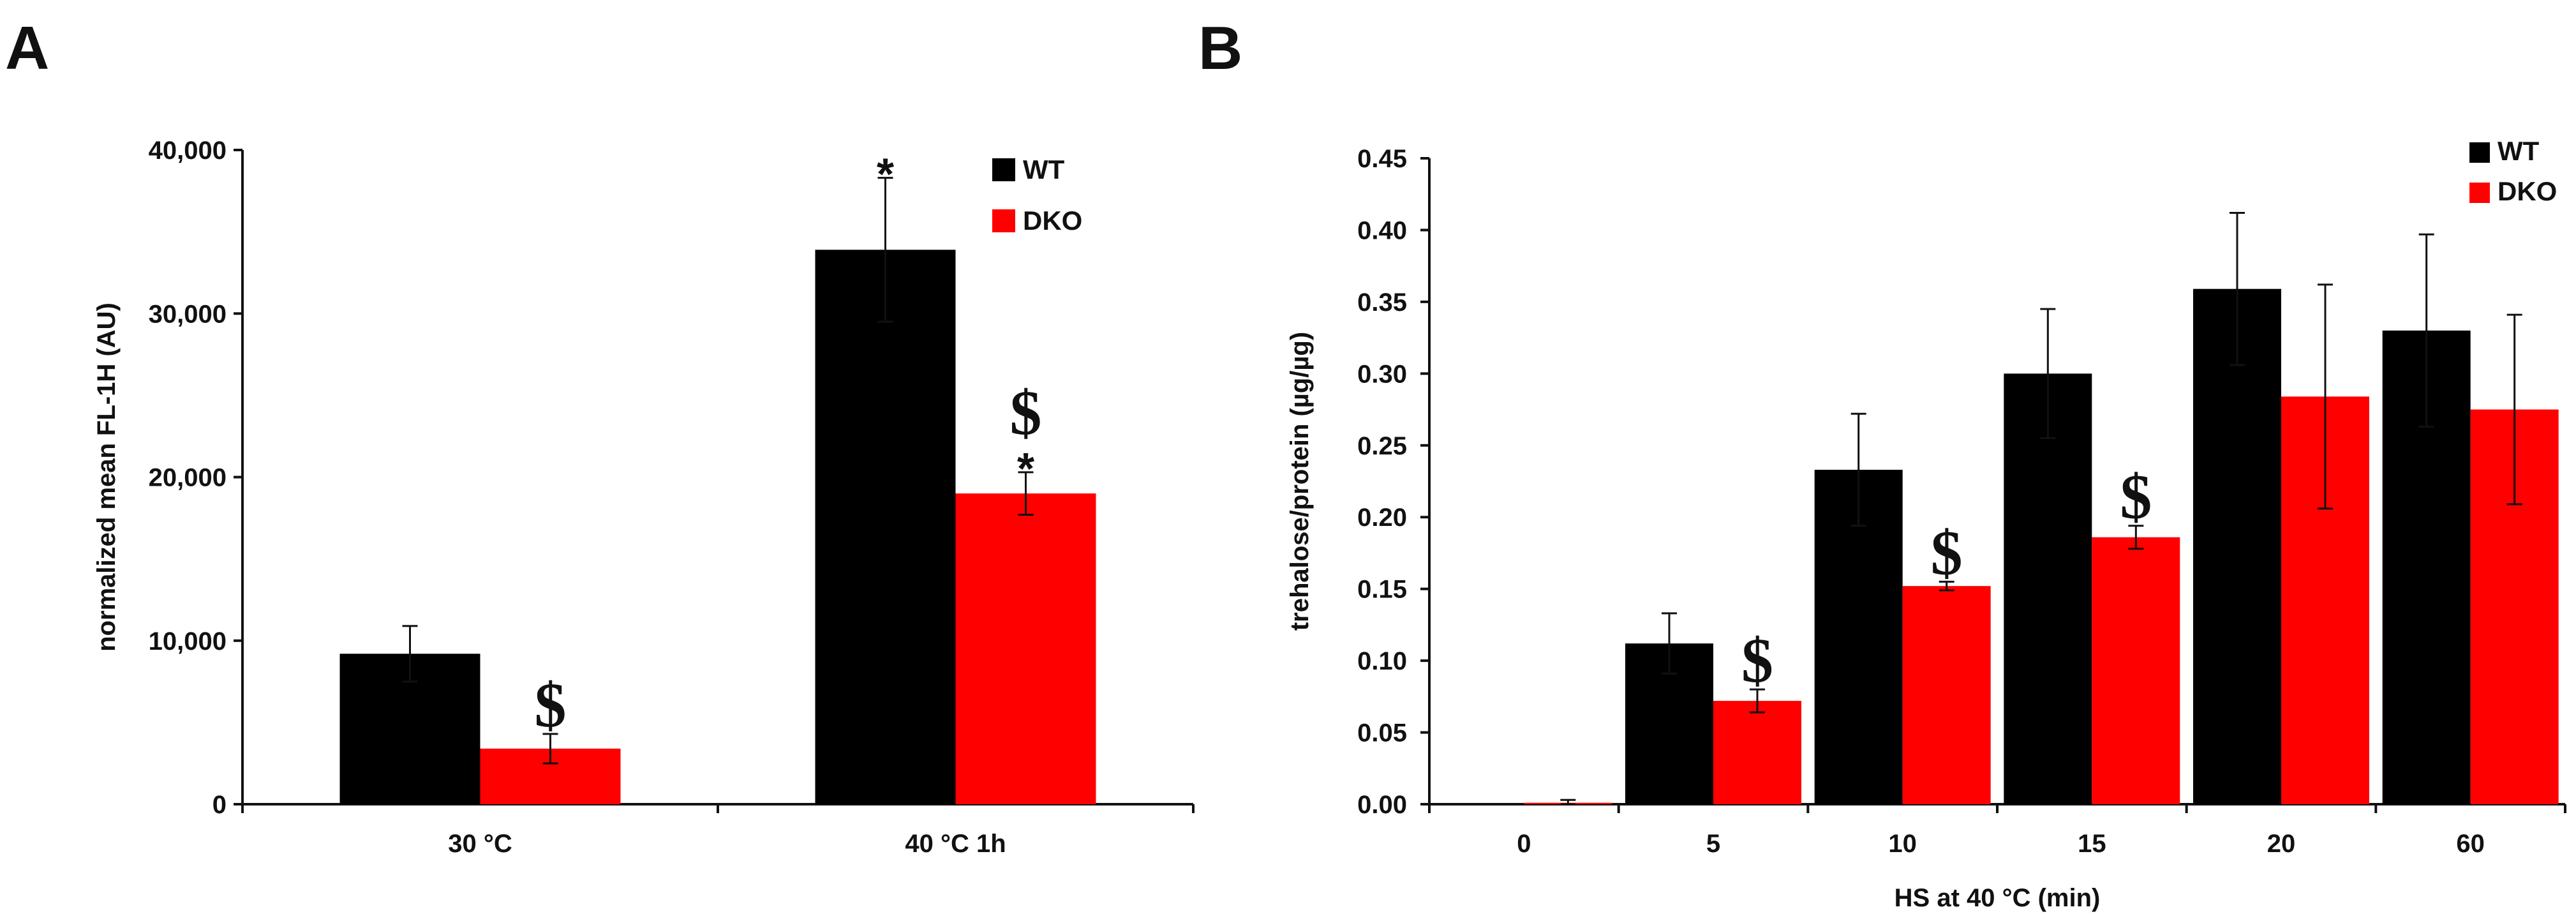 The width and height of the screenshot is (2576, 914). I want to click on x-category-label: 40 °C 1h, so click(955, 844).